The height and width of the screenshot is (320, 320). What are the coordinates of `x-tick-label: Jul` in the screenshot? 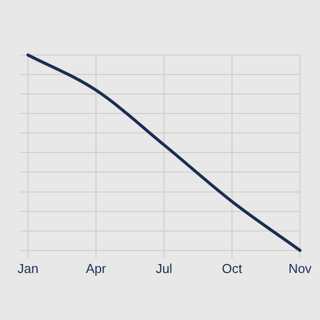 It's located at (164, 268).